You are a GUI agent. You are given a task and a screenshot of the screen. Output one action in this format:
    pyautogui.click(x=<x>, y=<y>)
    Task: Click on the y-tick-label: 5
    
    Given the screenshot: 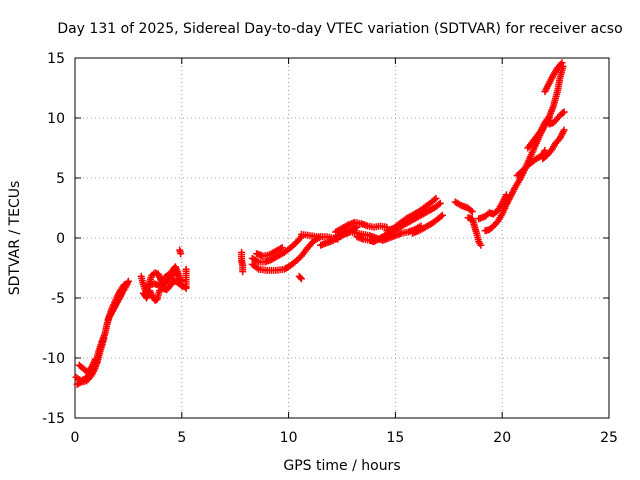 What is the action you would take?
    pyautogui.click(x=60, y=179)
    